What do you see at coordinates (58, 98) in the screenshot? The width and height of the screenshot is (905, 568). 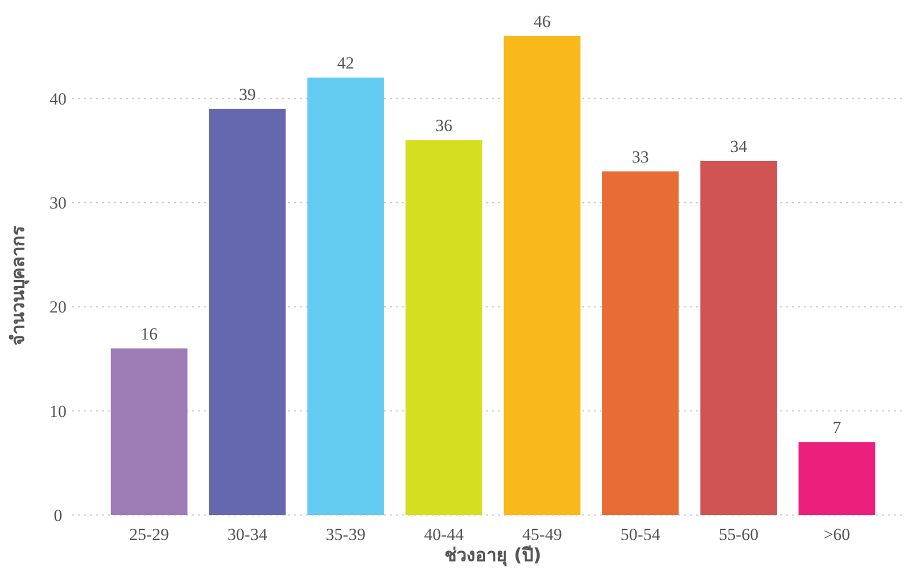 I see `y-tick-label: 40` at bounding box center [58, 98].